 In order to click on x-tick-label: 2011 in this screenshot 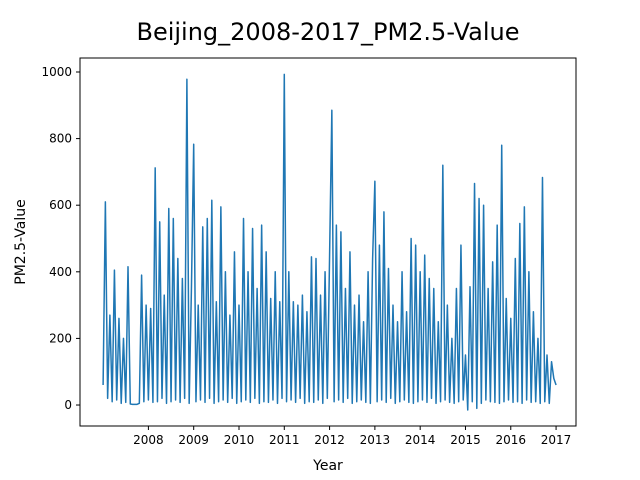, I will do `click(284, 440)`.